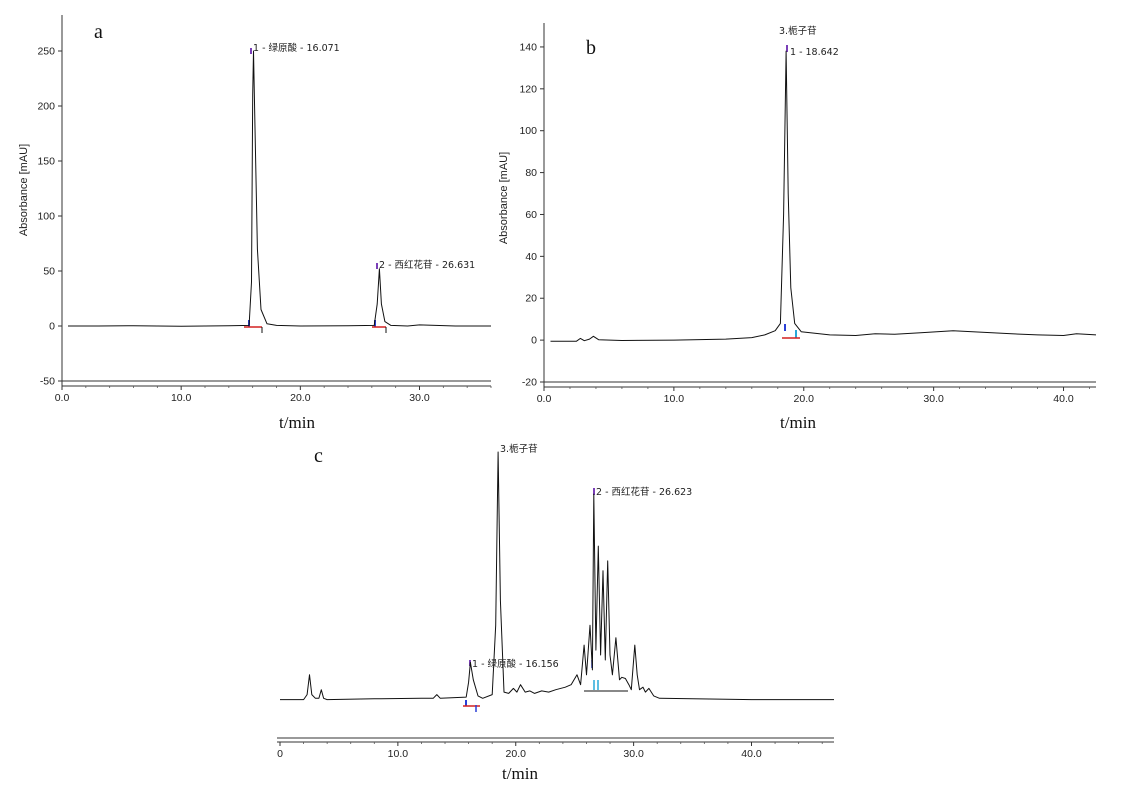 The image size is (1145, 788). What do you see at coordinates (427, 265) in the screenshot?
I see `panel-a-peak-2-label: 2 - 西红花苷 - 26.631` at bounding box center [427, 265].